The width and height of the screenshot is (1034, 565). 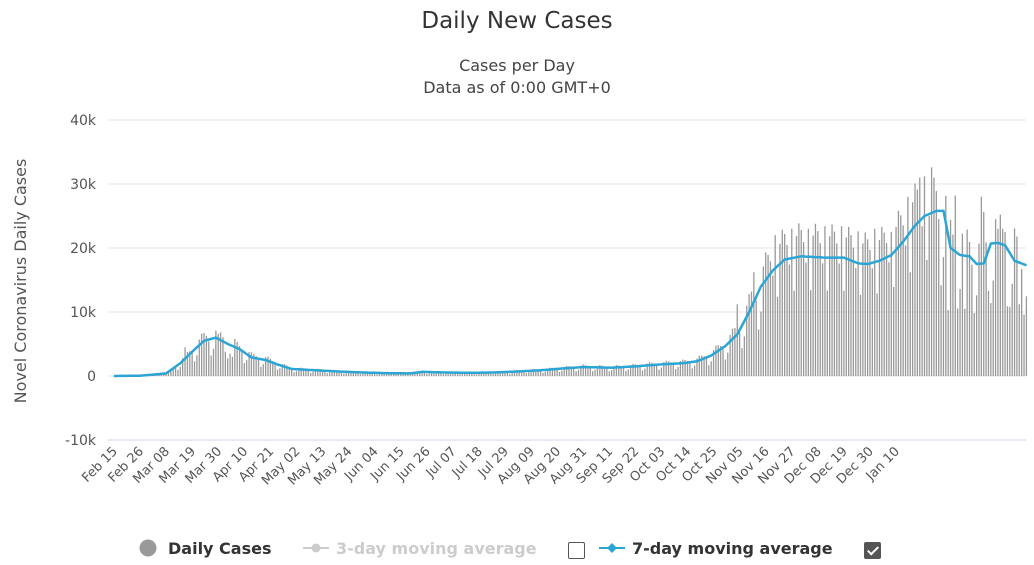 I want to click on legend-item-7day-average: 7-day moving average, so click(x=715, y=548).